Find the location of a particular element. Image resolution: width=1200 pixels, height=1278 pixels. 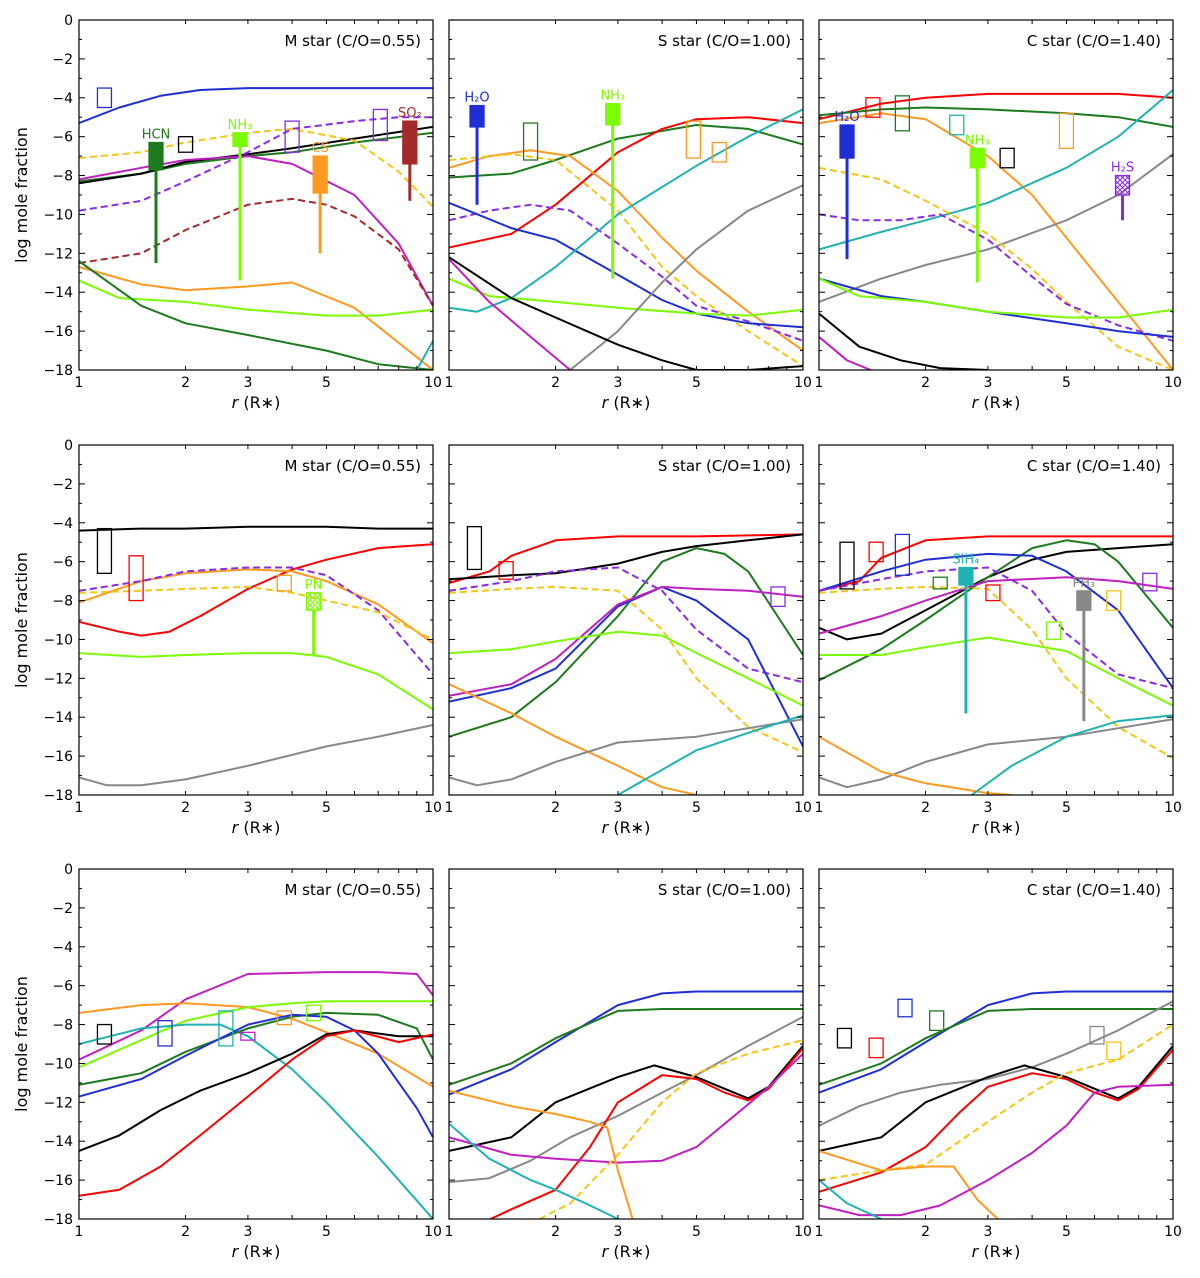

molecule-label: PH₃ is located at coordinates (1083, 583).